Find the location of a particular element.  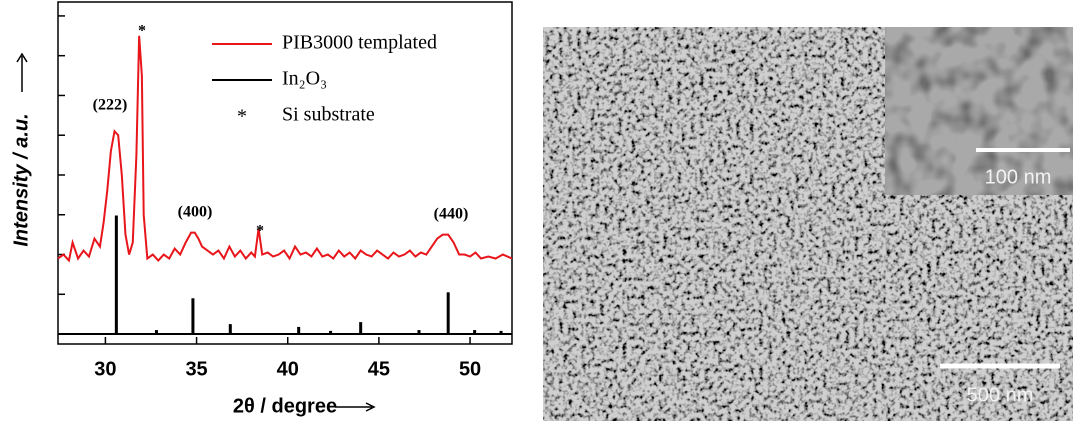

sem-inset is located at coordinates (979, 111).